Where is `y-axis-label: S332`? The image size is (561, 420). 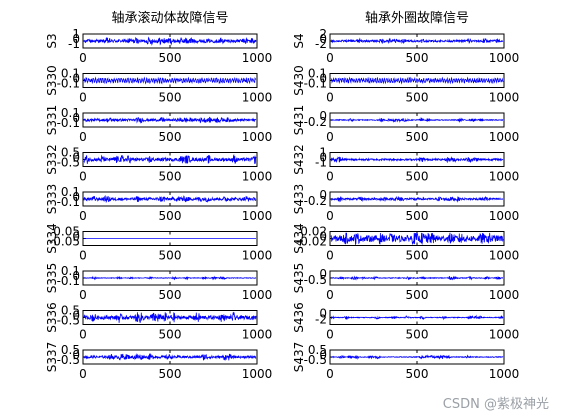 y-axis-label: S332 is located at coordinates (52, 159).